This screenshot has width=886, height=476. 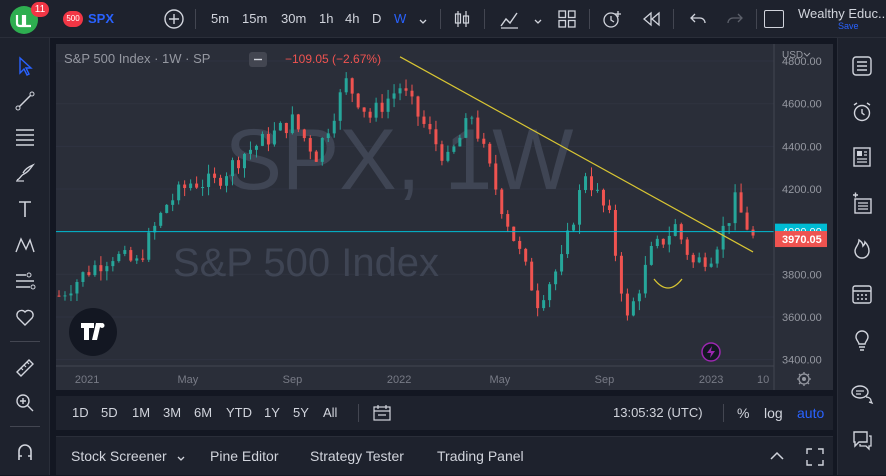 What do you see at coordinates (711, 352) in the screenshot?
I see `lightning-icon` at bounding box center [711, 352].